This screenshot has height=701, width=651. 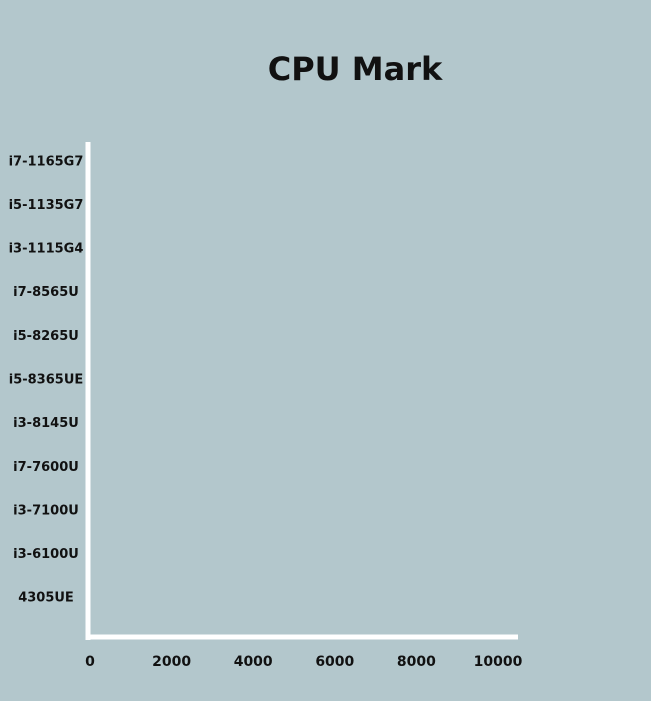 What do you see at coordinates (498, 662) in the screenshot?
I see `x-tick-label: 10000` at bounding box center [498, 662].